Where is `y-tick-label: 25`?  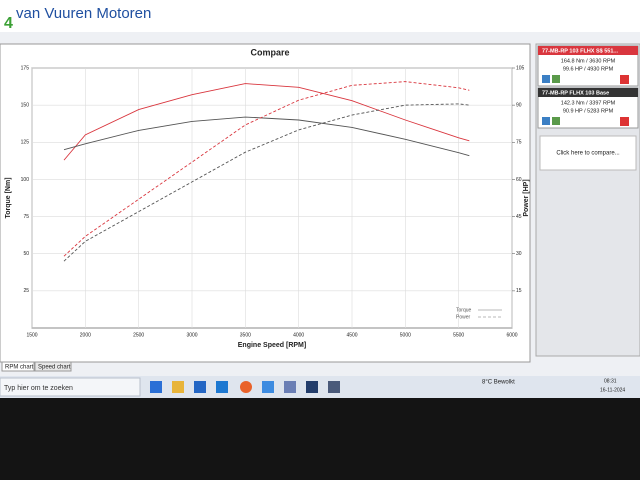
y-tick-label: 25 is located at coordinates (26, 291).